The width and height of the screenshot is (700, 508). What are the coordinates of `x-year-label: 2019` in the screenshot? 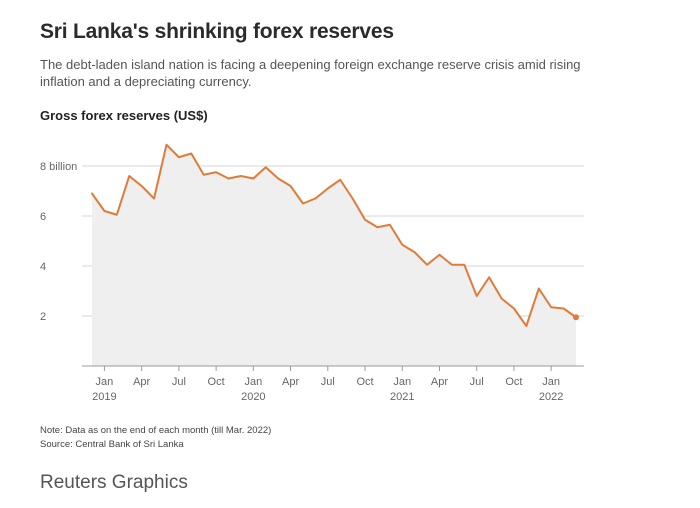 It's located at (104, 397).